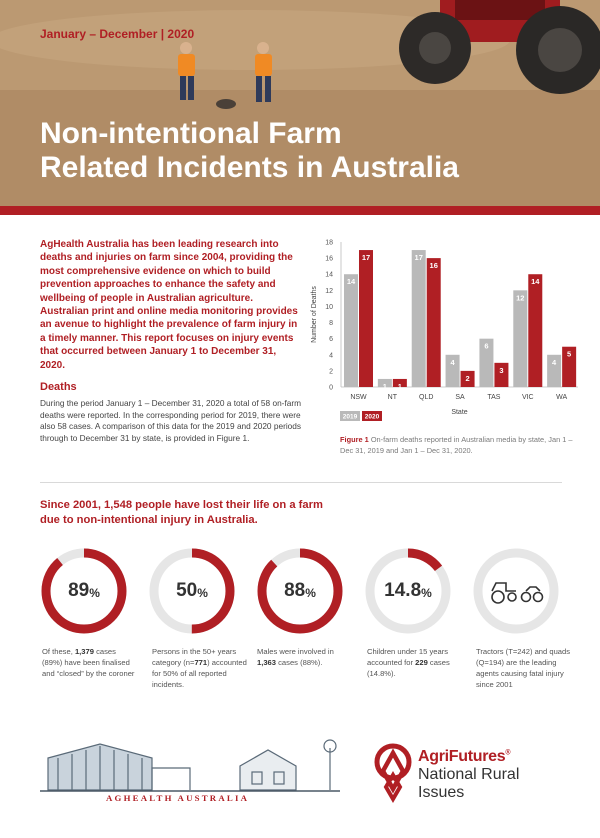  What do you see at coordinates (331, 371) in the screenshot?
I see `y-tick-label: 2` at bounding box center [331, 371].